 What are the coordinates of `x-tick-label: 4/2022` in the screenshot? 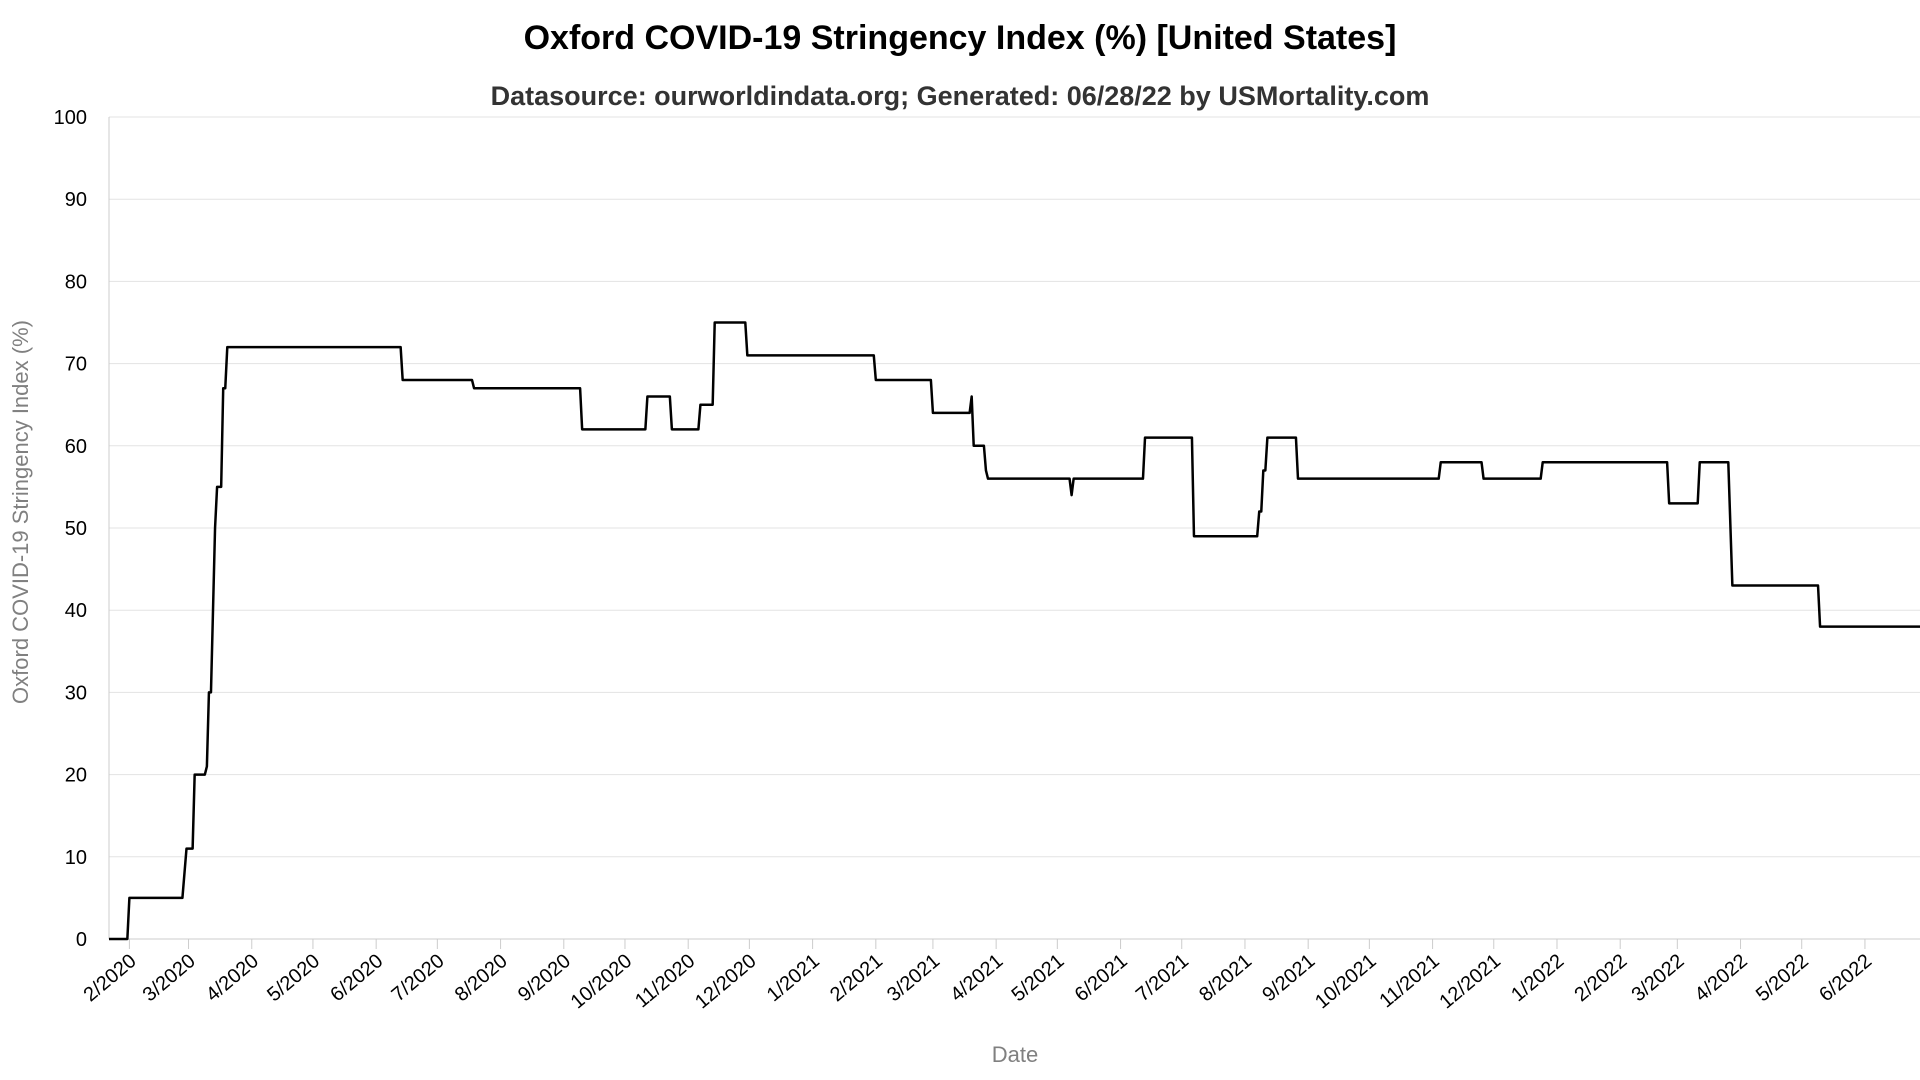 It's located at (1721, 978).